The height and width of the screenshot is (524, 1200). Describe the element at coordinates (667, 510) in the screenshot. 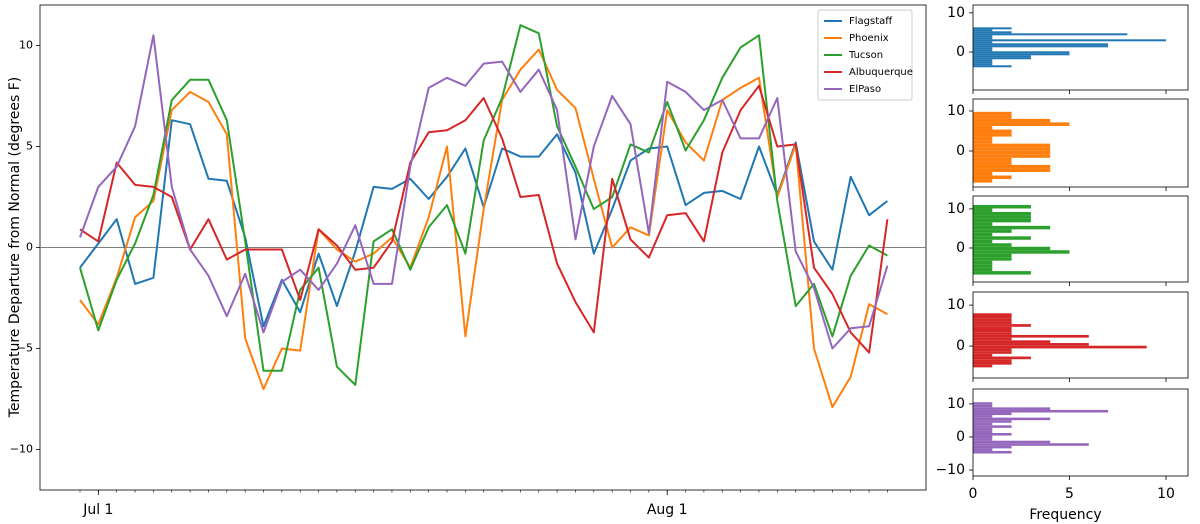

I see `x-tick-label: Aug 1` at that location.